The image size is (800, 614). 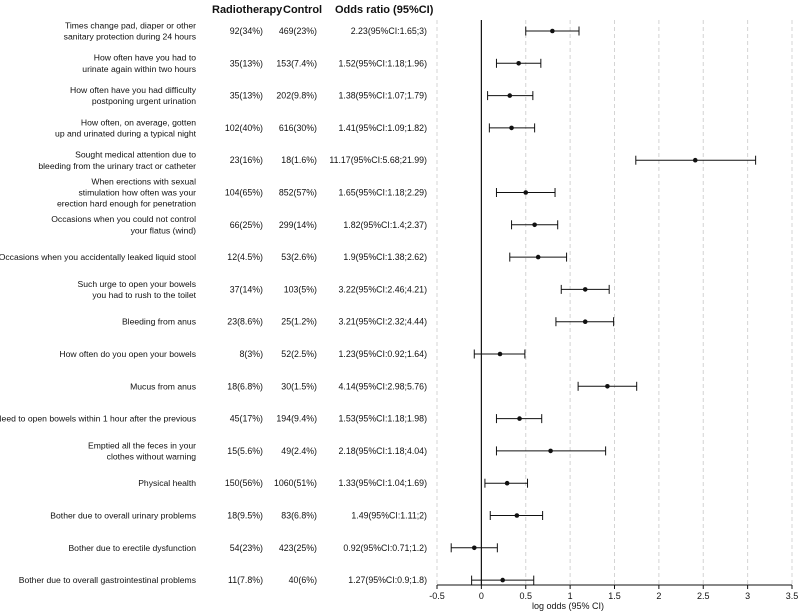 What do you see at coordinates (658, 596) in the screenshot?
I see `x-tick-label: 2` at bounding box center [658, 596].